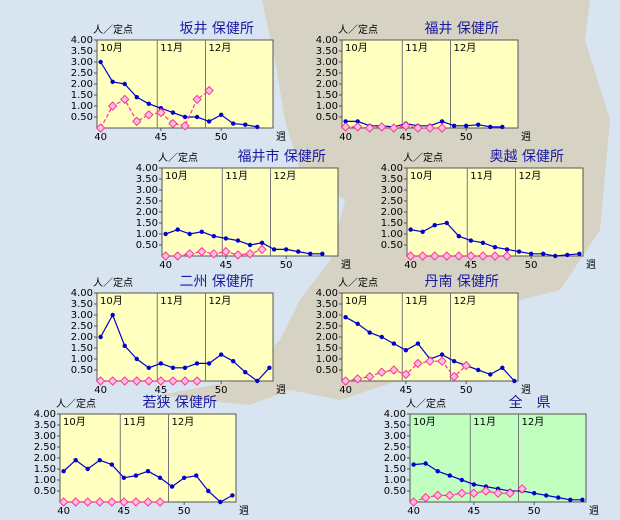  What do you see at coordinates (358, 282) in the screenshot?
I see `y-axis-label: 人／定点` at bounding box center [358, 282].